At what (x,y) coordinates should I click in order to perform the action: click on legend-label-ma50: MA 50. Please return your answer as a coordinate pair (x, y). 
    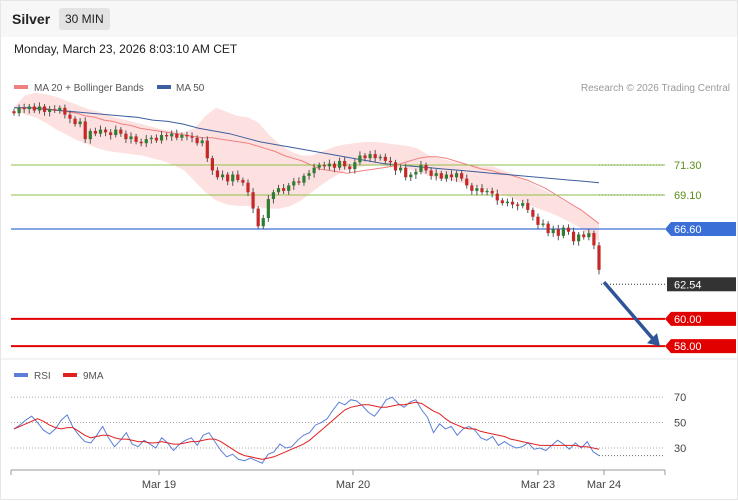
    Looking at the image, I should click on (190, 88).